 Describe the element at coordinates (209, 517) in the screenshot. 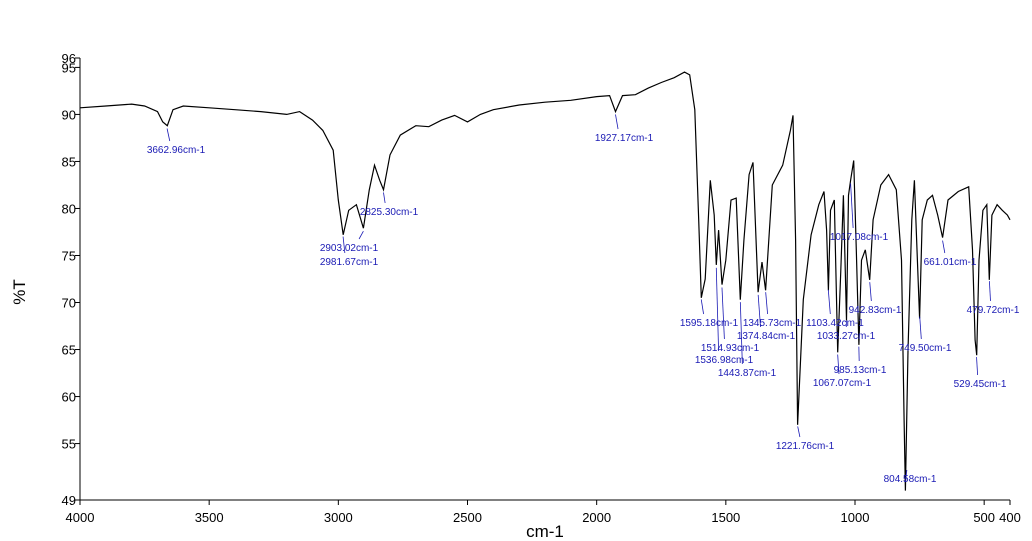

I see `x-tick-label: 3500` at that location.